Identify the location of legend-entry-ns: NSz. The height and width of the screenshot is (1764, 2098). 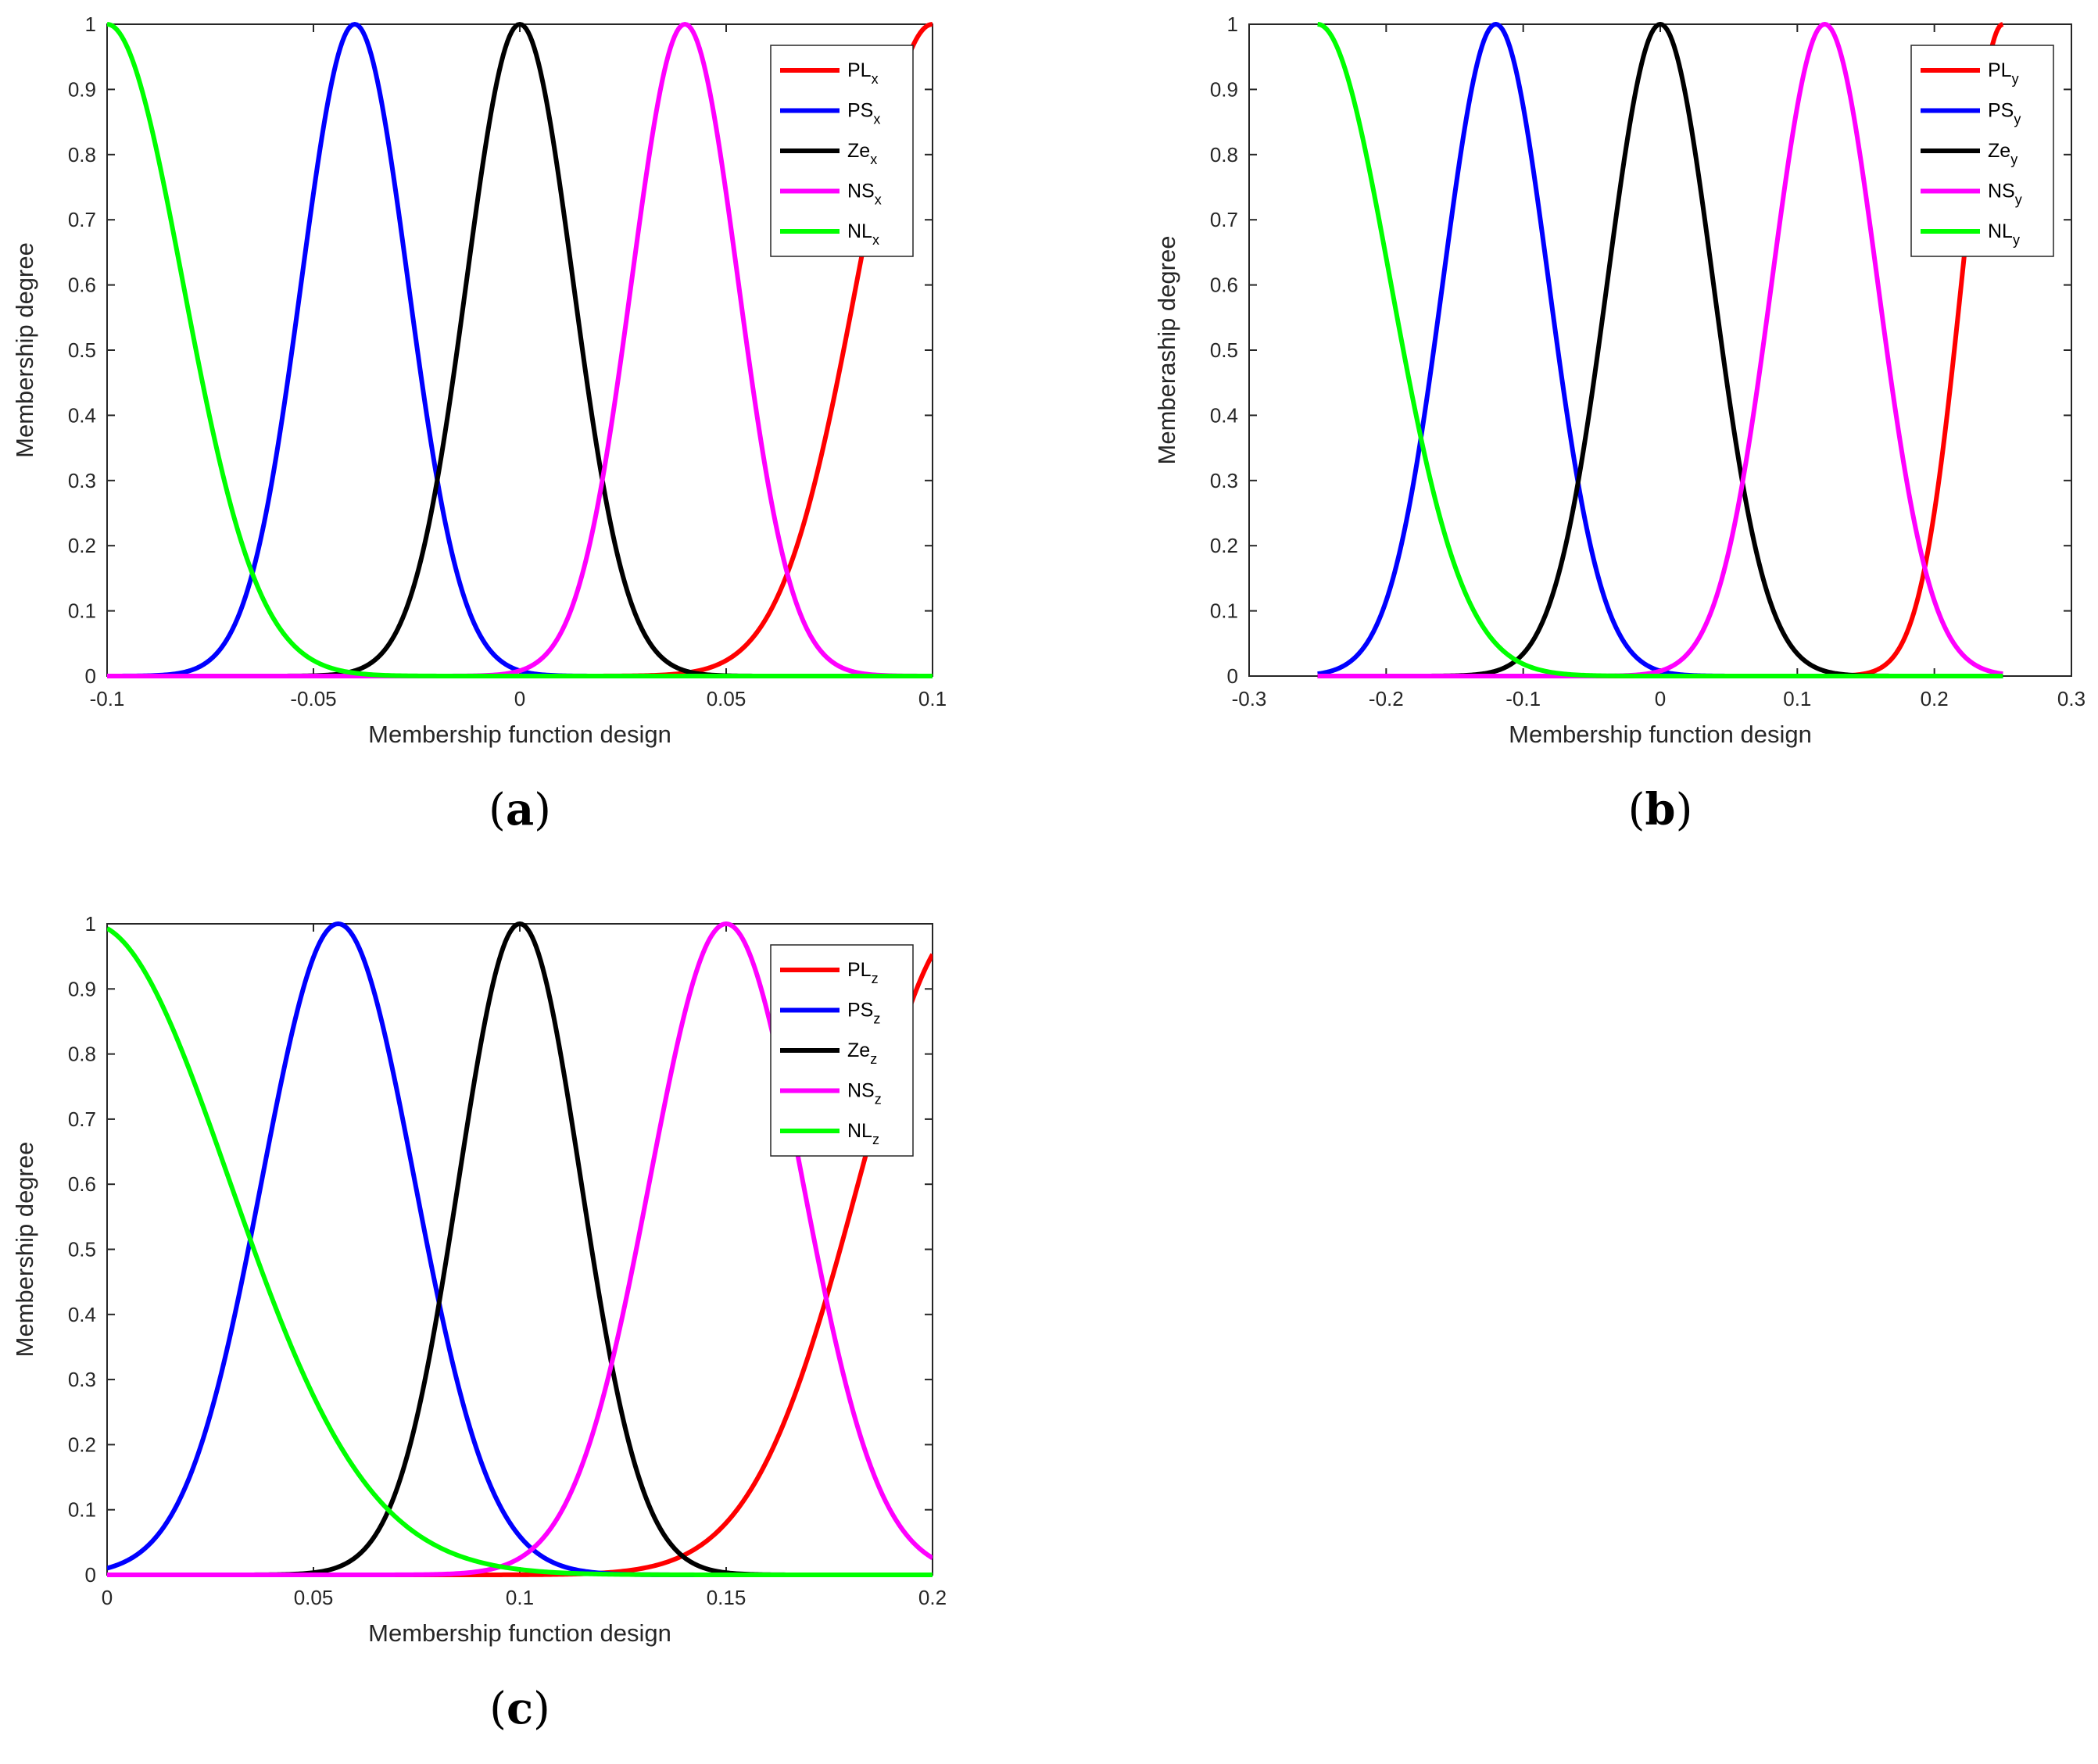
(864, 1093).